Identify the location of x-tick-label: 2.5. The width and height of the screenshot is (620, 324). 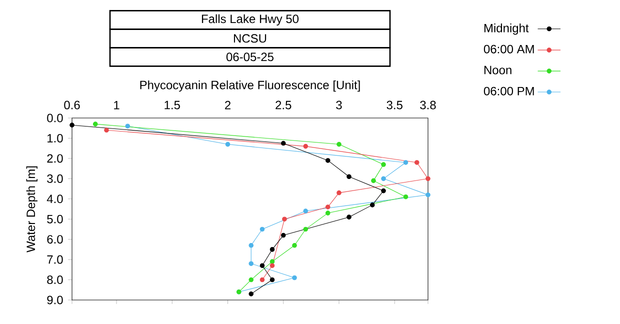
(284, 105).